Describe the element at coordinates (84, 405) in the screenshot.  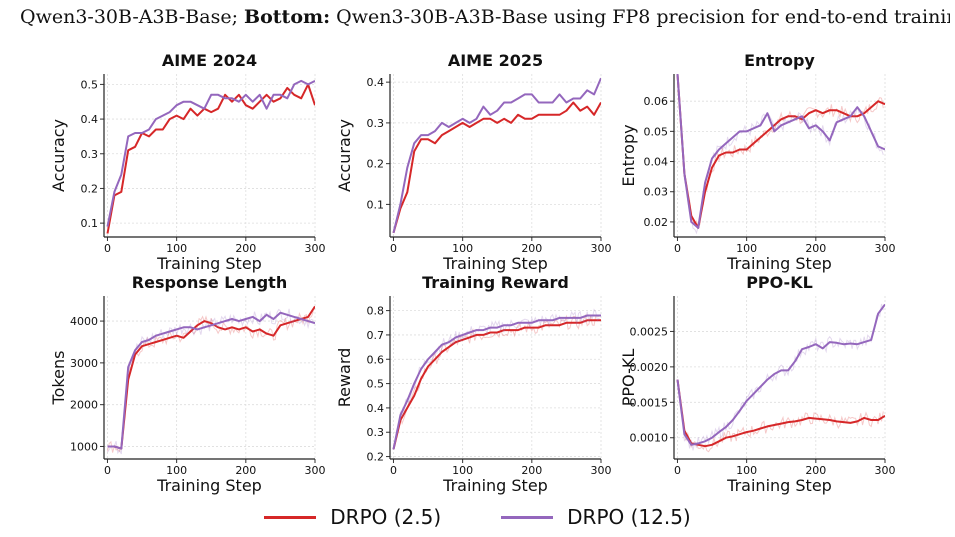
I see `y-tick-label: 2000` at that location.